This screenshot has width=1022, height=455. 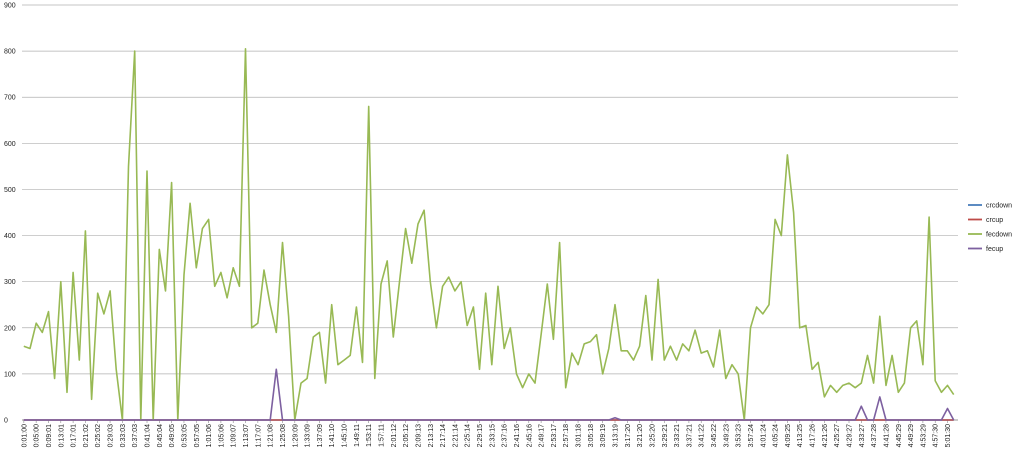 What do you see at coordinates (677, 435) in the screenshot?
I see `x-tick-label: 3:33:21` at bounding box center [677, 435].